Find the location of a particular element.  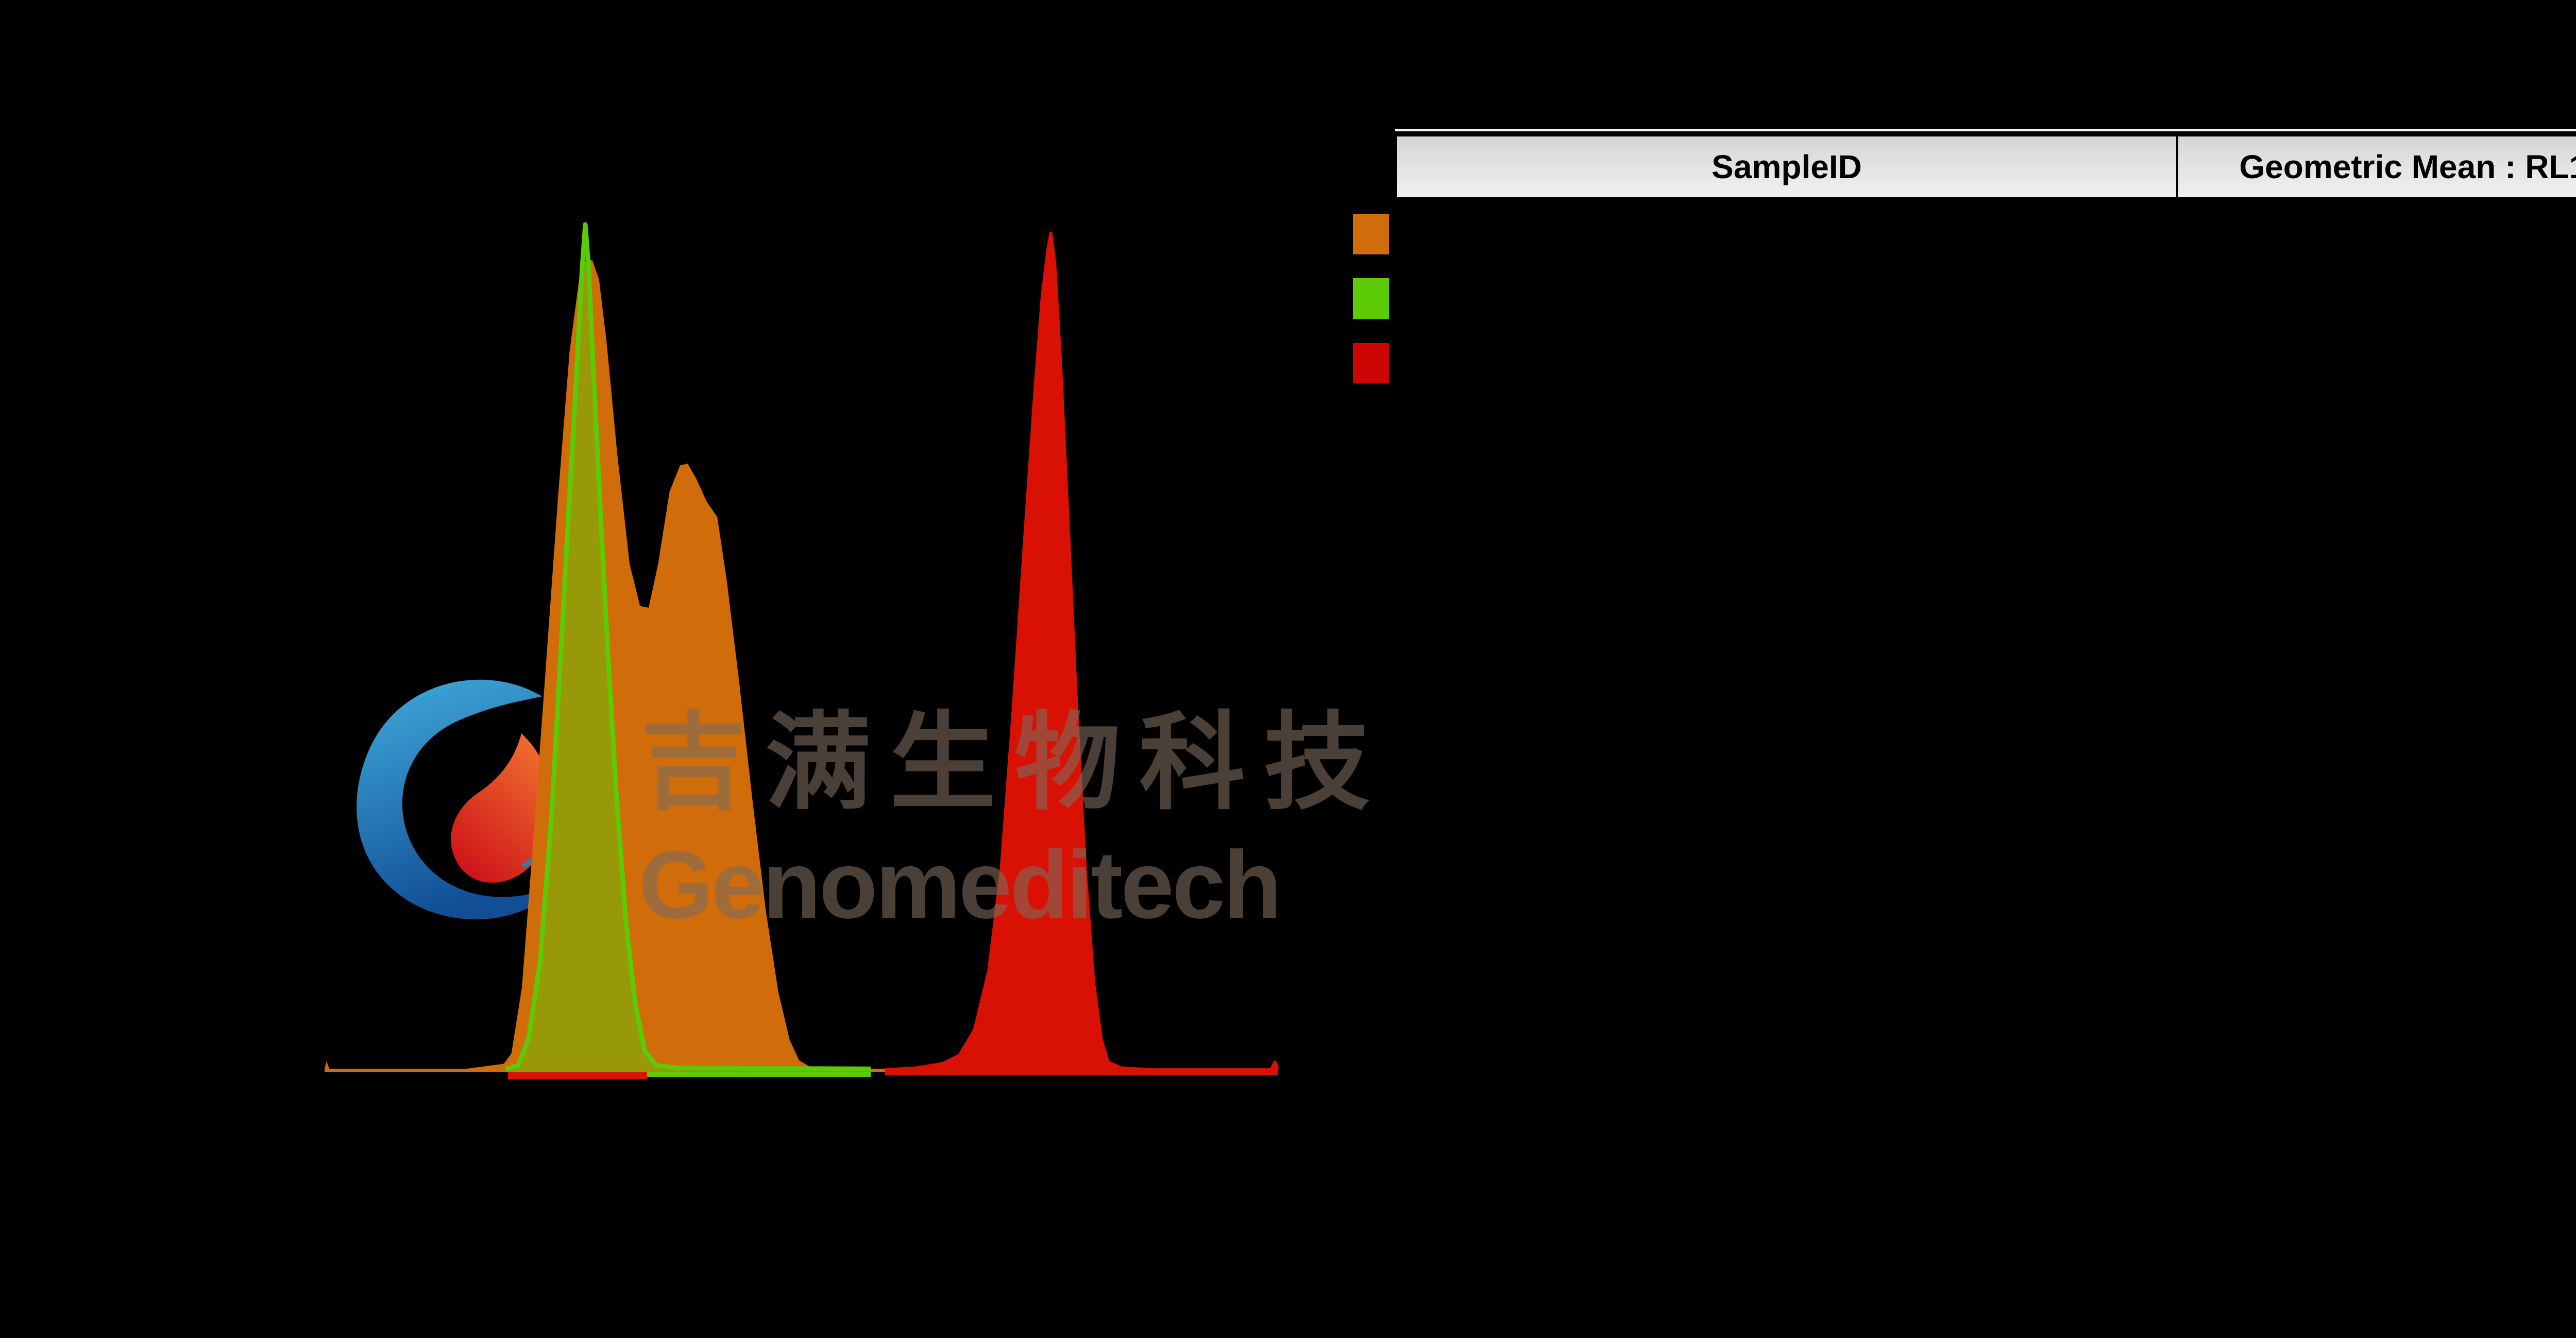

histogram-green-area is located at coordinates (688, 648).